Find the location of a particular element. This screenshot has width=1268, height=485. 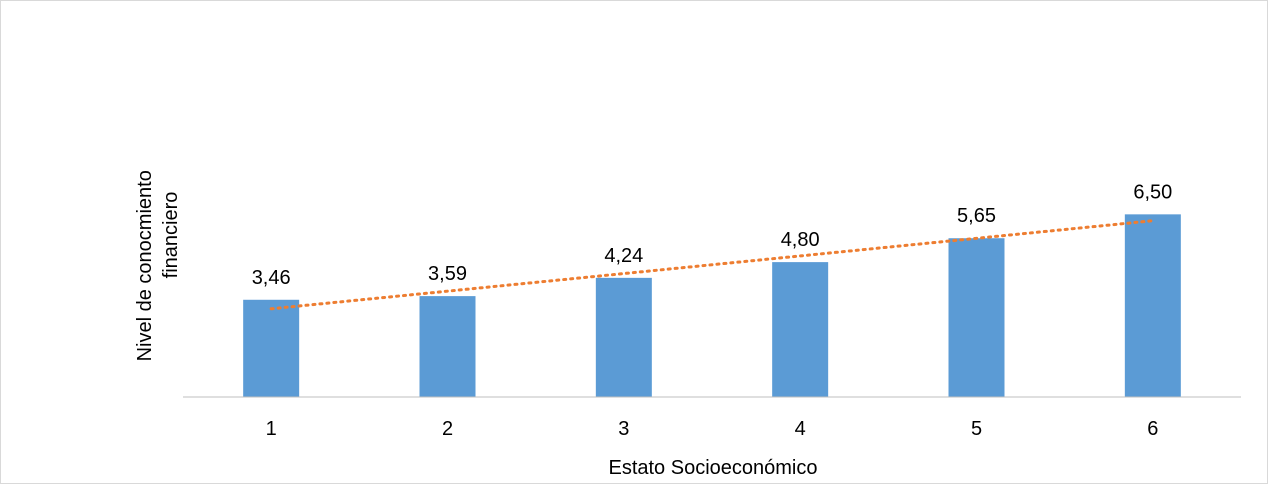

x-tick-label-5: 5 is located at coordinates (976, 429).